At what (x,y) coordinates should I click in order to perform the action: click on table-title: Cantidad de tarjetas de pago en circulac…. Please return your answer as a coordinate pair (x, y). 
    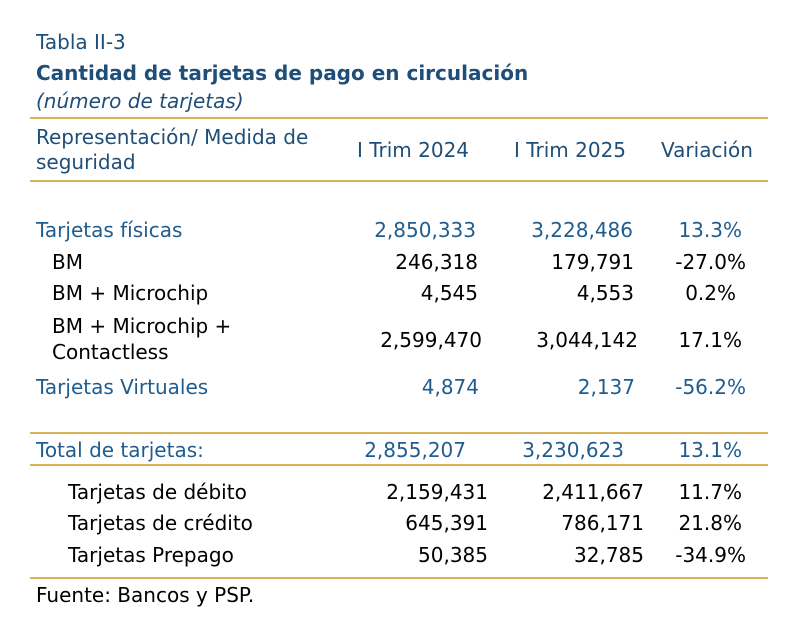
    Looking at the image, I should click on (282, 73).